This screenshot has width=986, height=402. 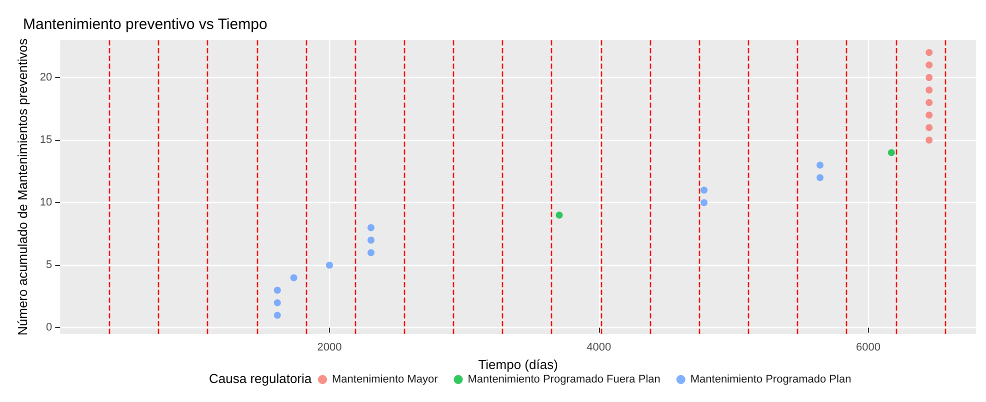 I want to click on legend-label: Mantenimiento Programado Plan, so click(x=771, y=380).